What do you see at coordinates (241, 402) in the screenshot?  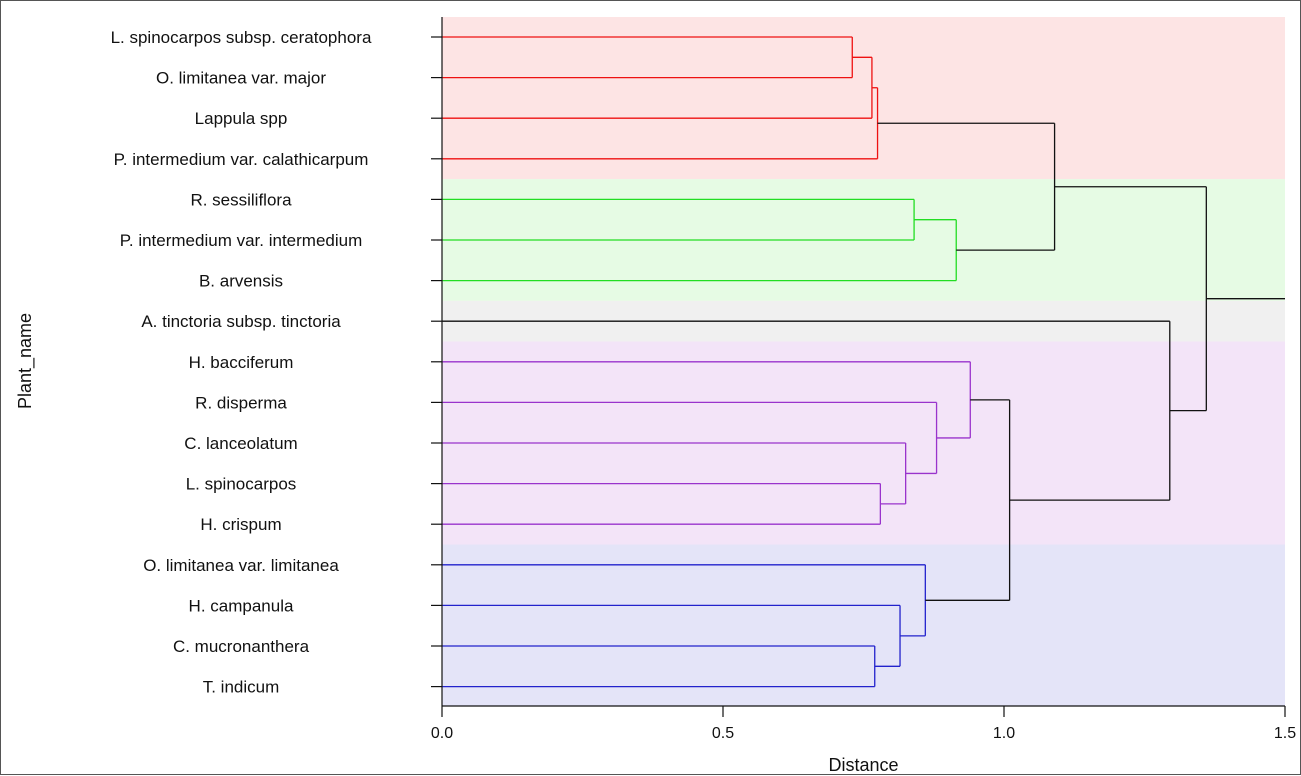 I see `leaf-label: R. disperma` at bounding box center [241, 402].